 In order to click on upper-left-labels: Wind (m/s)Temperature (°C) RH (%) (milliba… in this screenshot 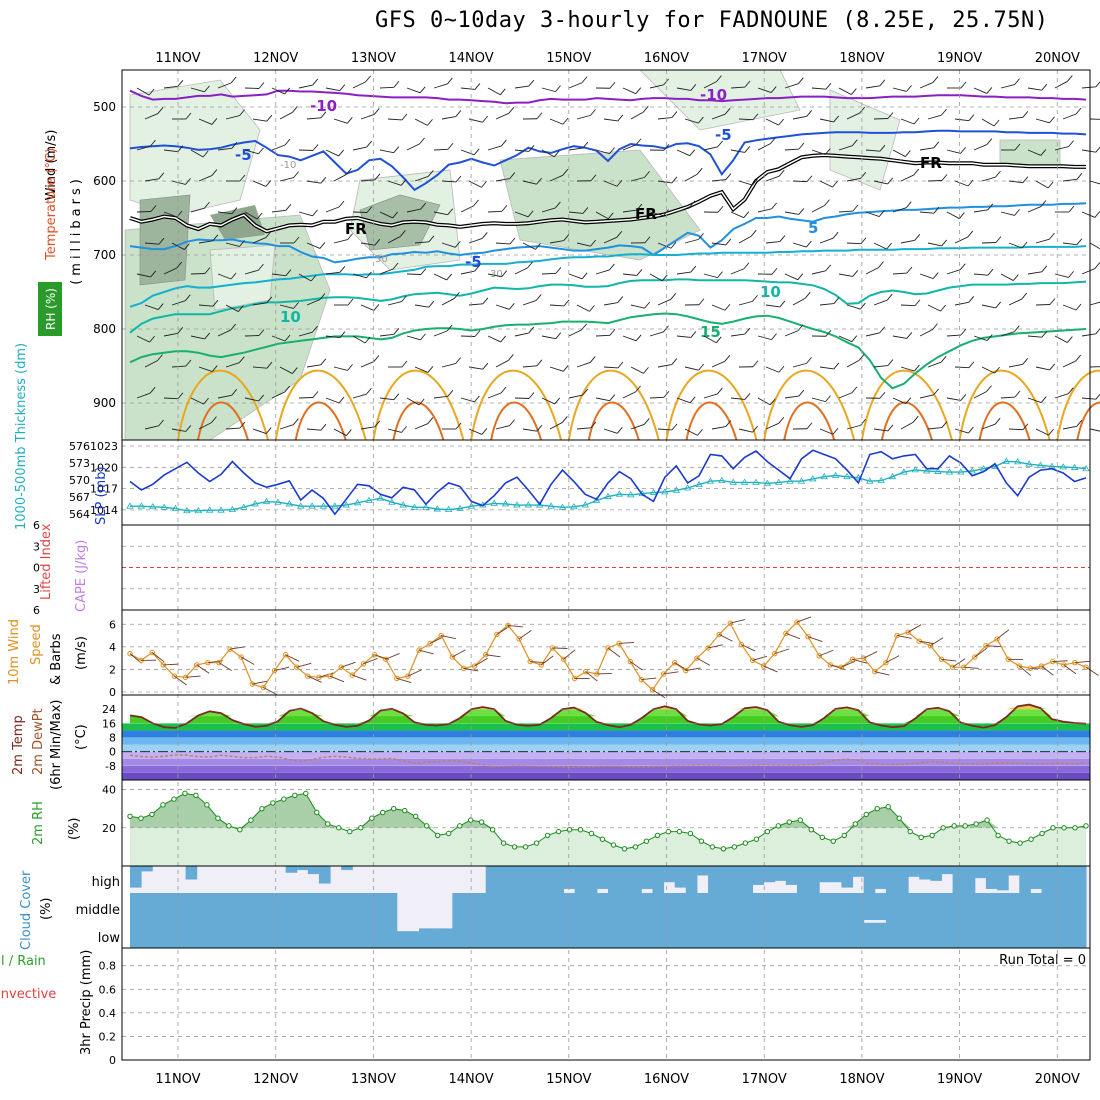, I will do `click(61, 233)`.